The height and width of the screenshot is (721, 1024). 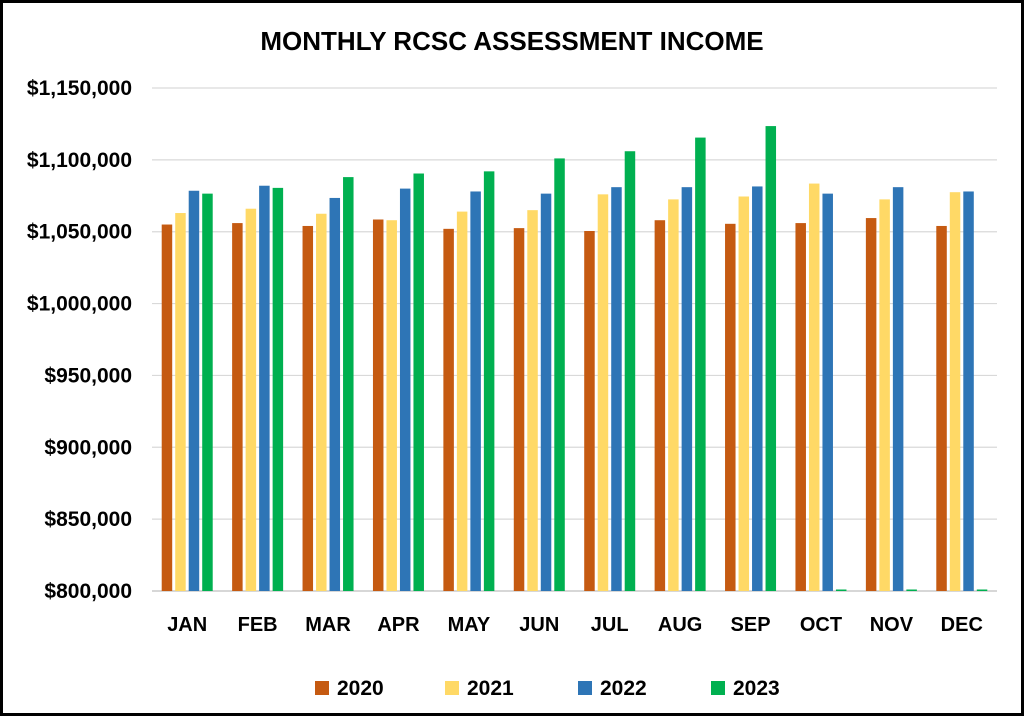 What do you see at coordinates (610, 625) in the screenshot?
I see `x-tick-label: JUL` at bounding box center [610, 625].